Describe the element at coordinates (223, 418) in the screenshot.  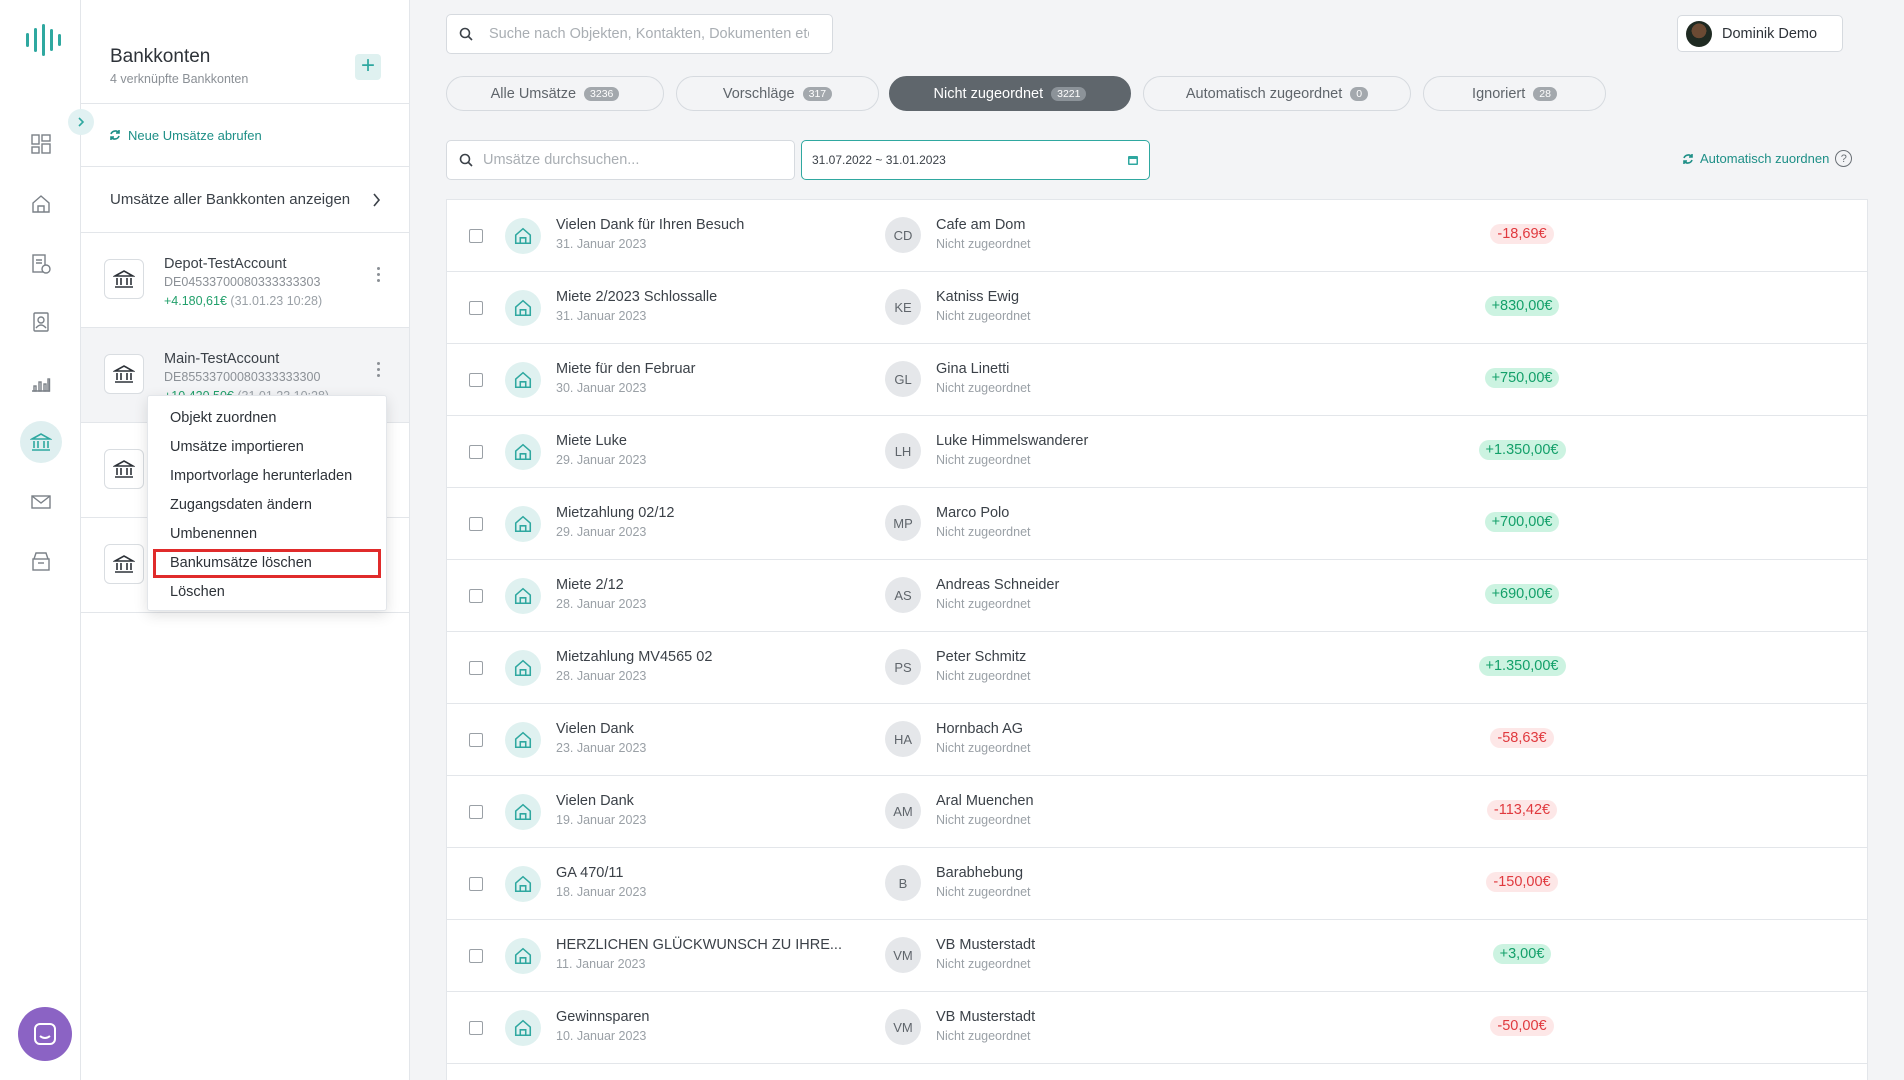
I see `context-menu-item: Objekt zuordnen` at that location.